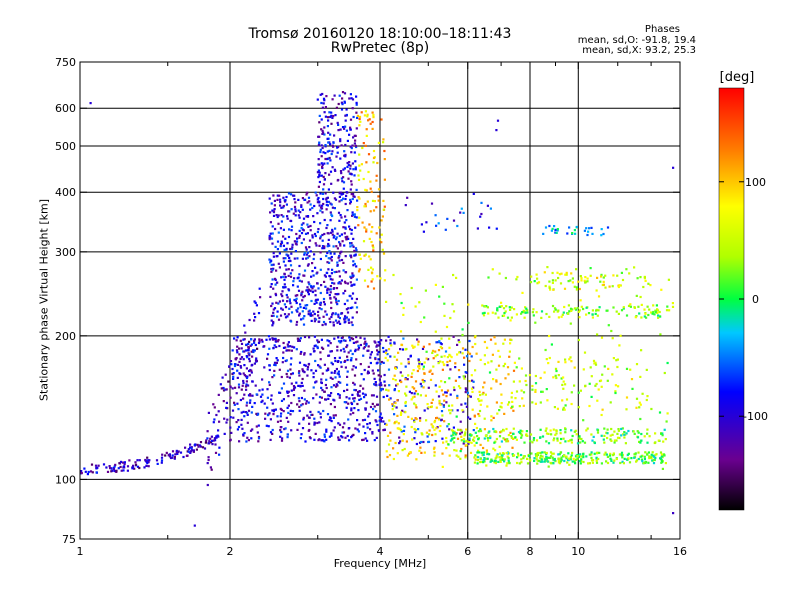 The width and height of the screenshot is (800, 600). Describe the element at coordinates (755, 416) in the screenshot. I see `colorbar-tick-label: -100` at that location.